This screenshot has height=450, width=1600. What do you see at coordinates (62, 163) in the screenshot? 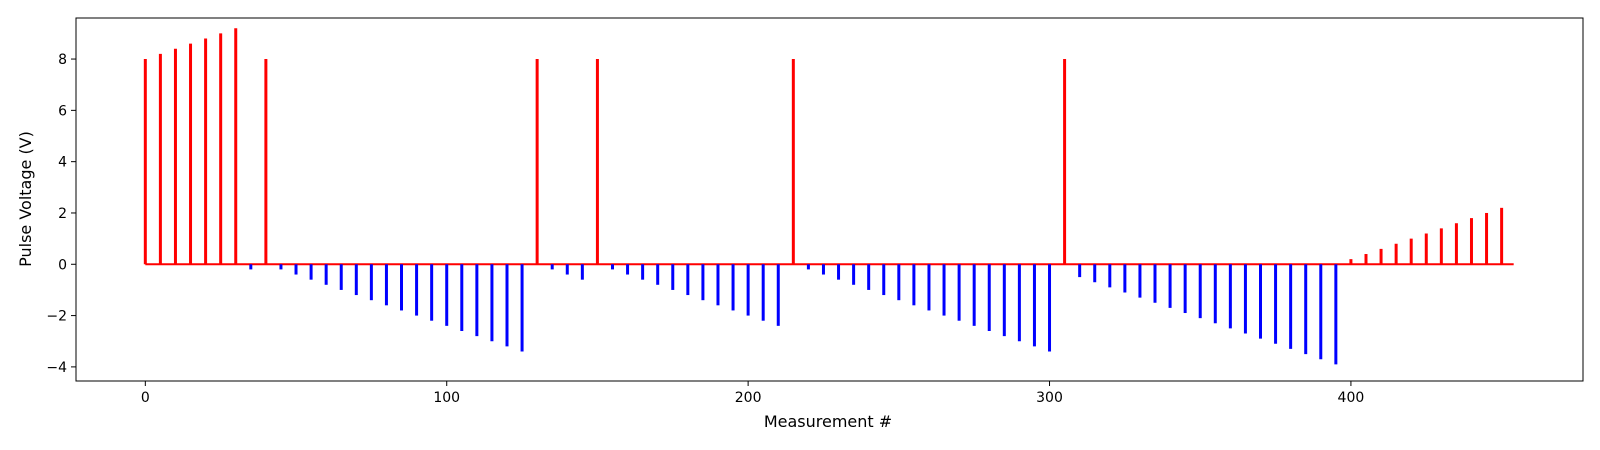
I see `y-tick-label: 4` at bounding box center [62, 163].